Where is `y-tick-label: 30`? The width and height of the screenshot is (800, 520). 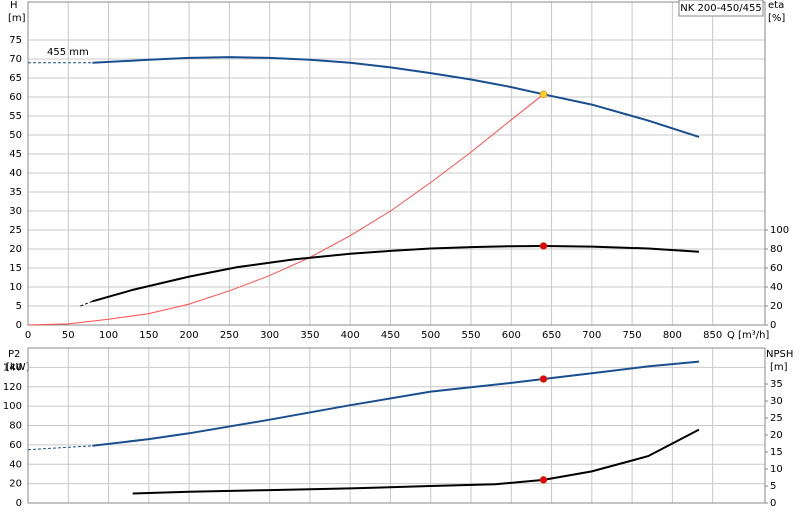
y-tick-label: 30 is located at coordinates (15, 211).